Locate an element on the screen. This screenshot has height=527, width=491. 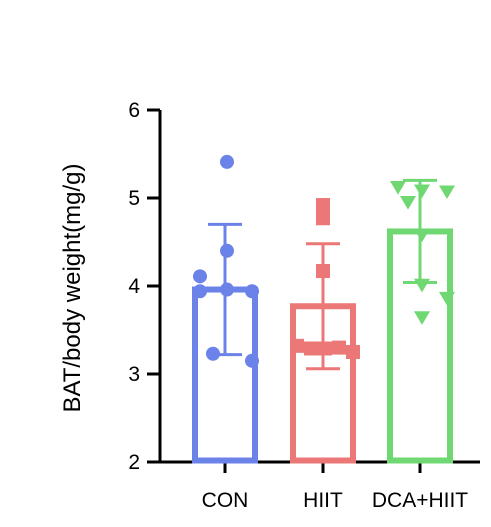
y-tick-label: 5 is located at coordinates (134, 198).